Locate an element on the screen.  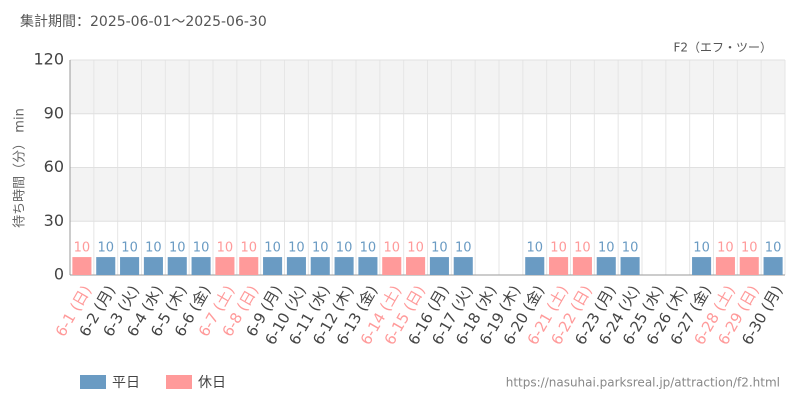
legend-label: 平日 is located at coordinates (126, 383).